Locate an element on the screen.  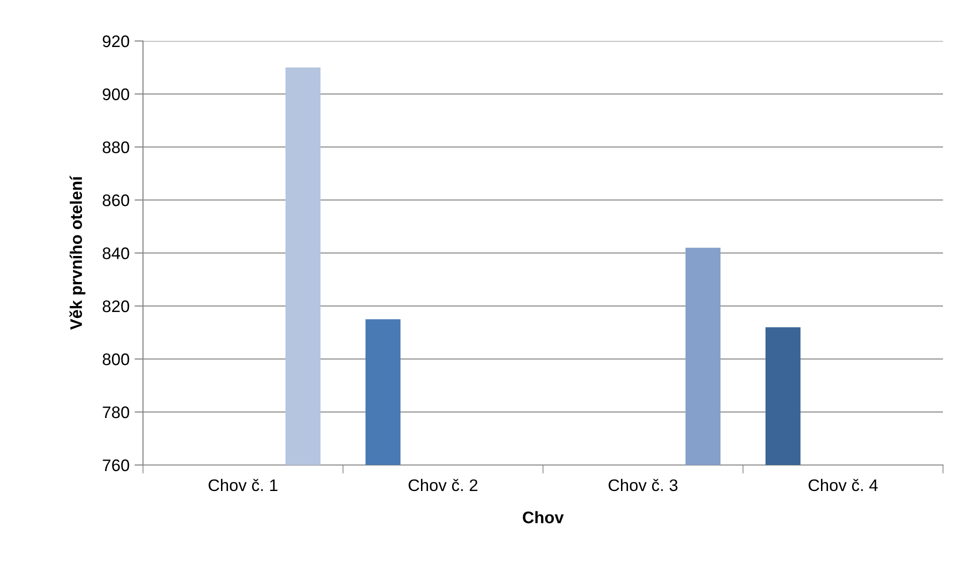
y-axis-title: Věk prvního otelení is located at coordinates (77, 253).